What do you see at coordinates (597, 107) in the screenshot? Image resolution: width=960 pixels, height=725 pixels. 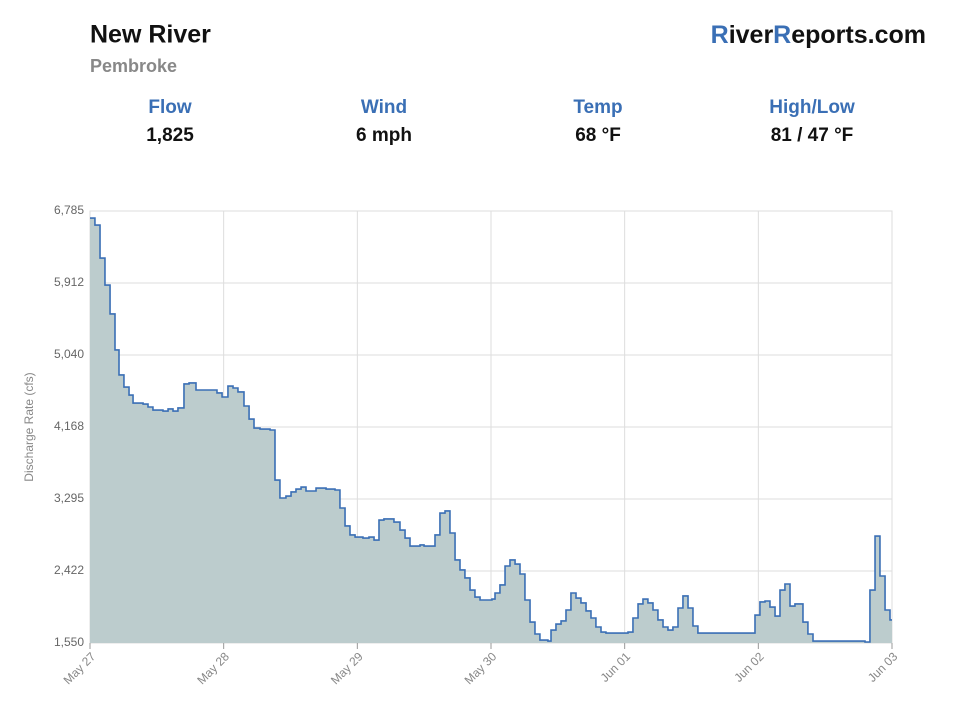 I see `stat-label: Temp` at bounding box center [597, 107].